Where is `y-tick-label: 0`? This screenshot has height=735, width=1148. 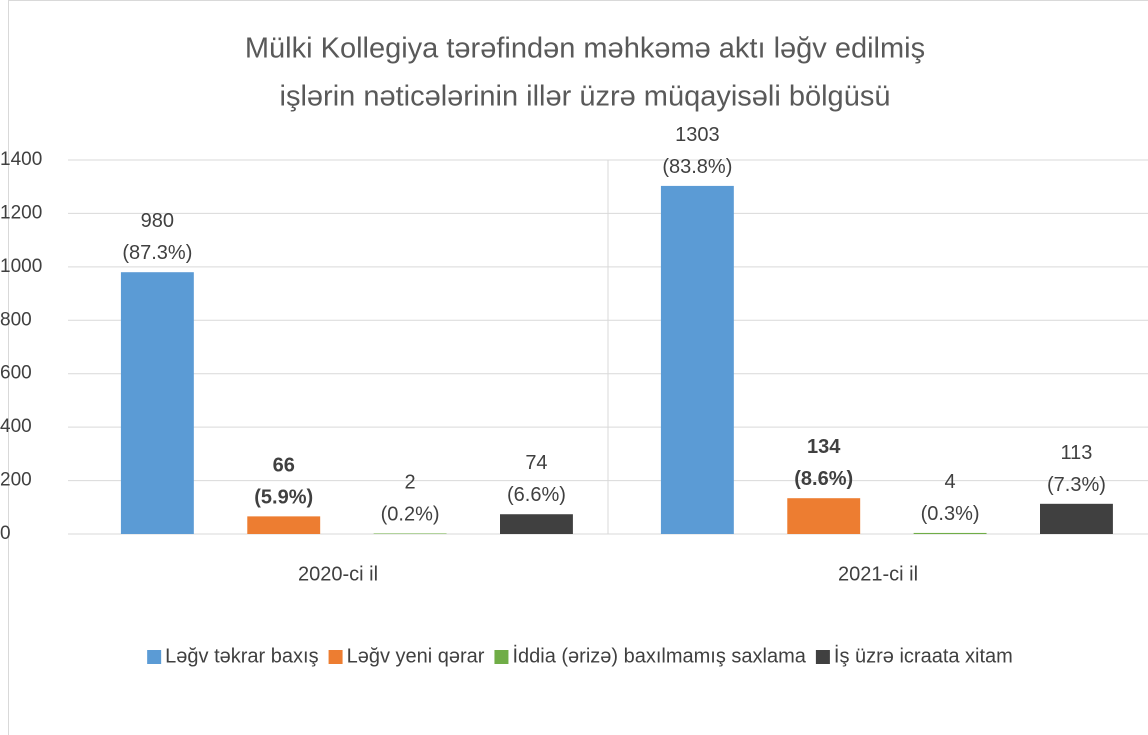 y-tick-label: 0 is located at coordinates (5, 533).